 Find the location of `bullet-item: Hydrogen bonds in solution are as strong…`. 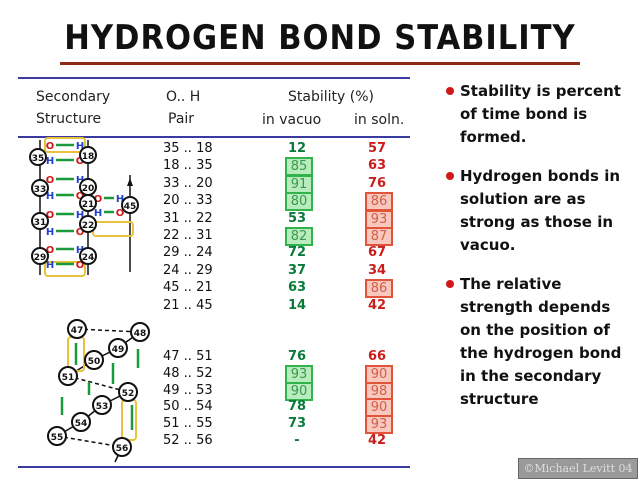

bullet-item: Hydrogen bonds in solution are as strong… is located at coordinates (541, 211).